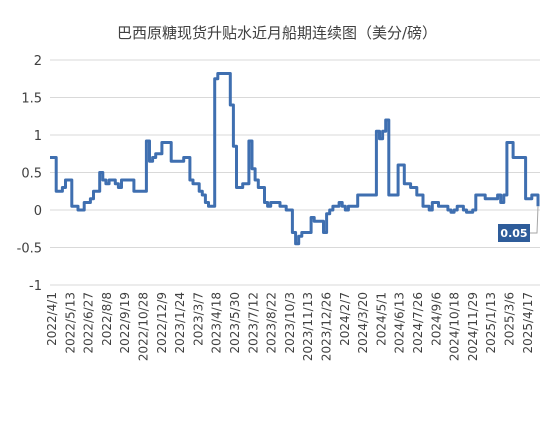  Describe the element at coordinates (198, 319) in the screenshot. I see `x-tick-label: 2023/3/7` at that location.